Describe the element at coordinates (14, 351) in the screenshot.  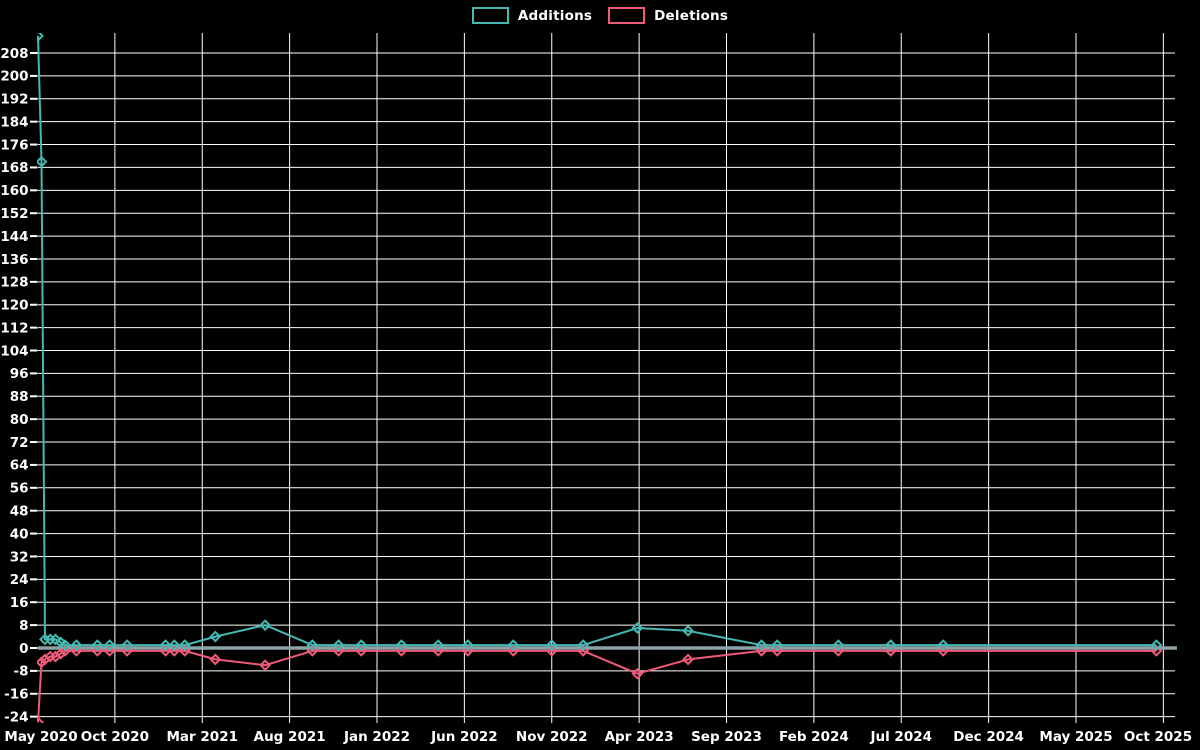
I see `svg-text: 104` at that location.